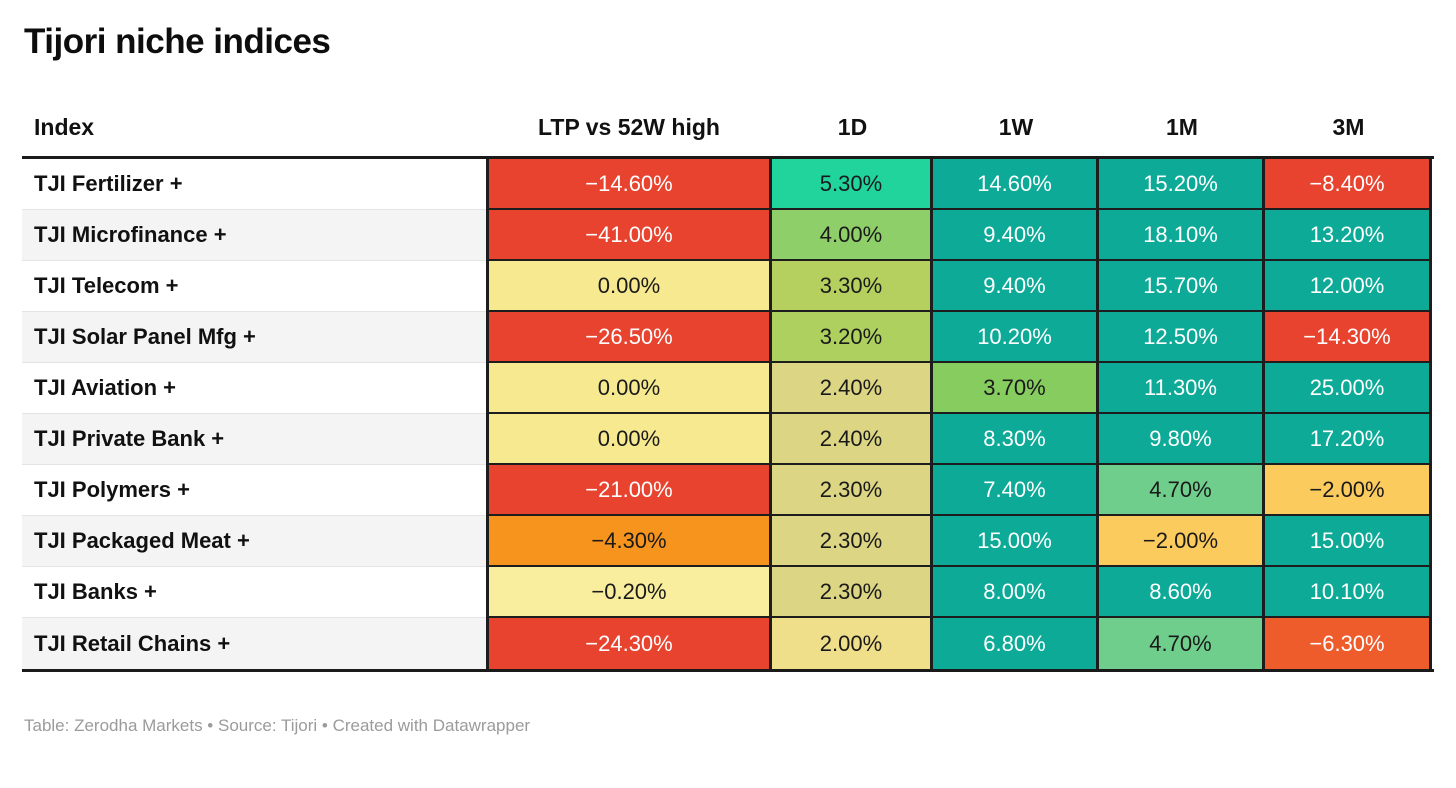 The height and width of the screenshot is (788, 1456). What do you see at coordinates (1016, 127) in the screenshot?
I see `column-header-1w: 1W` at bounding box center [1016, 127].